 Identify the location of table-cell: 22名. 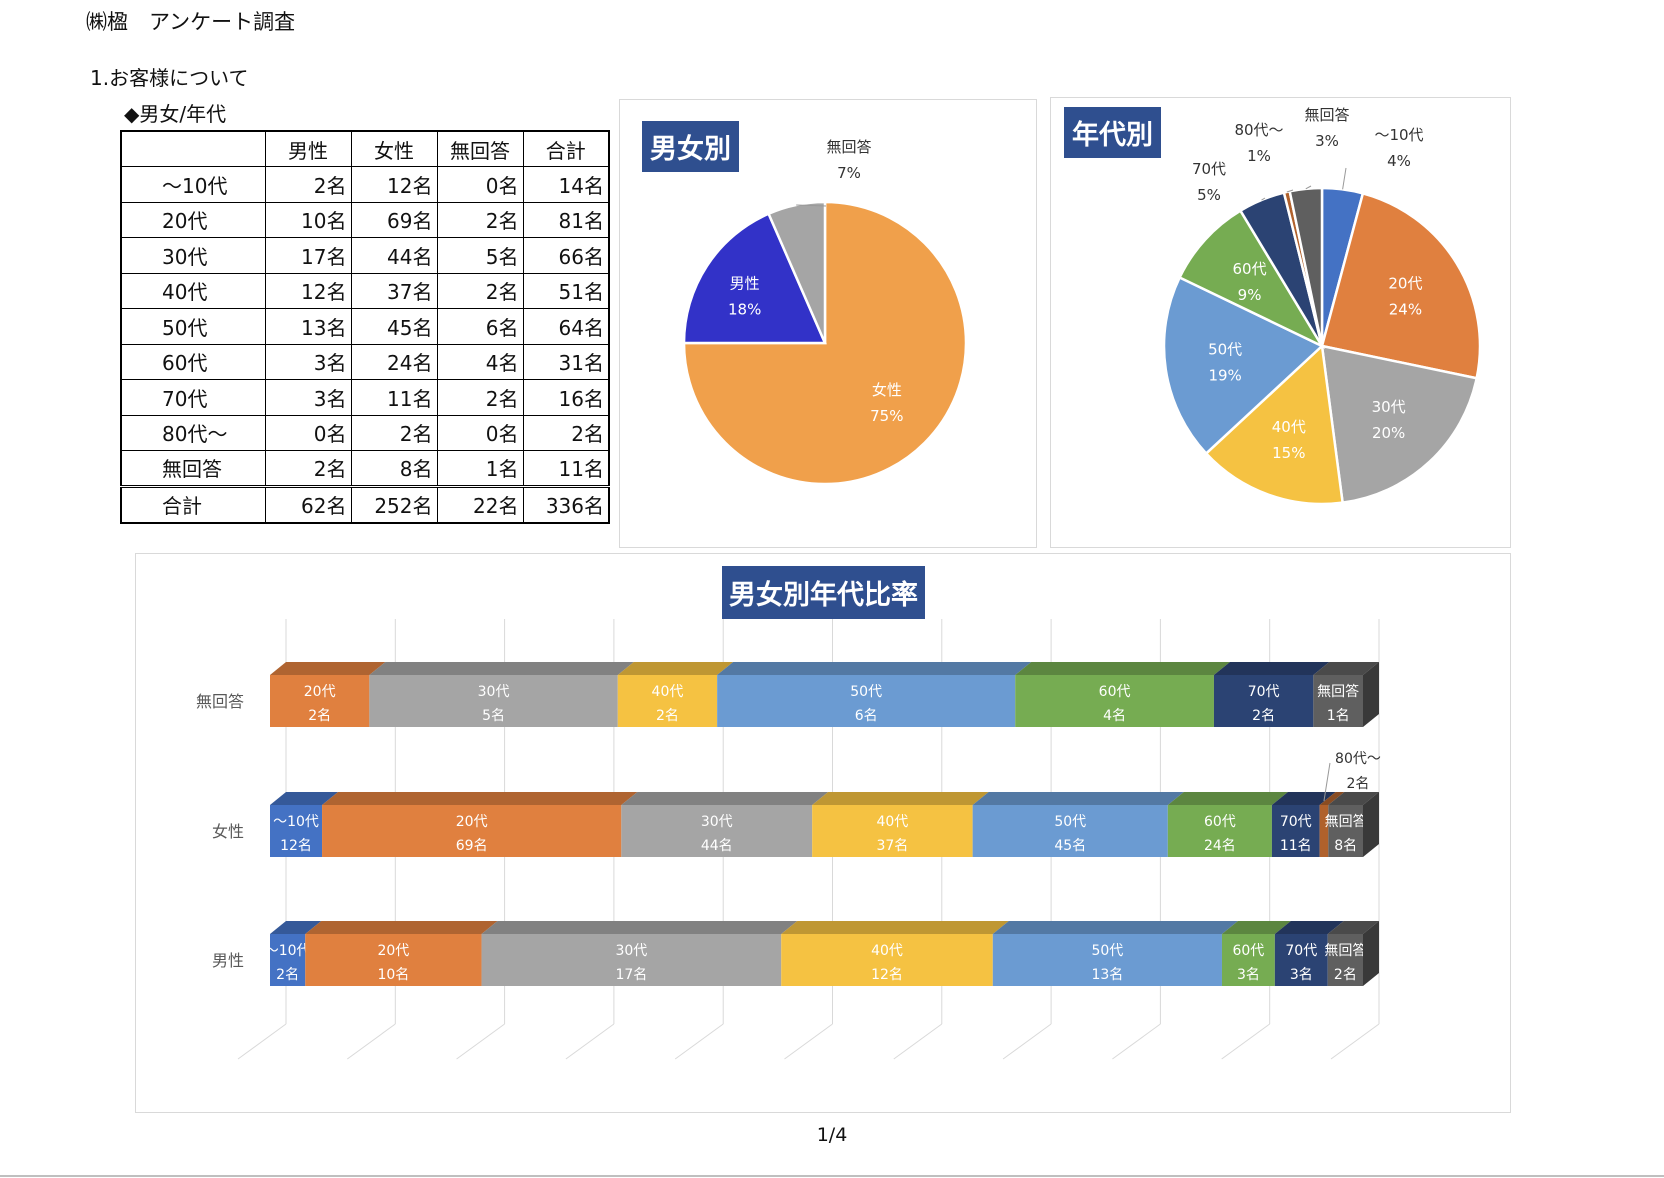
(480, 504).